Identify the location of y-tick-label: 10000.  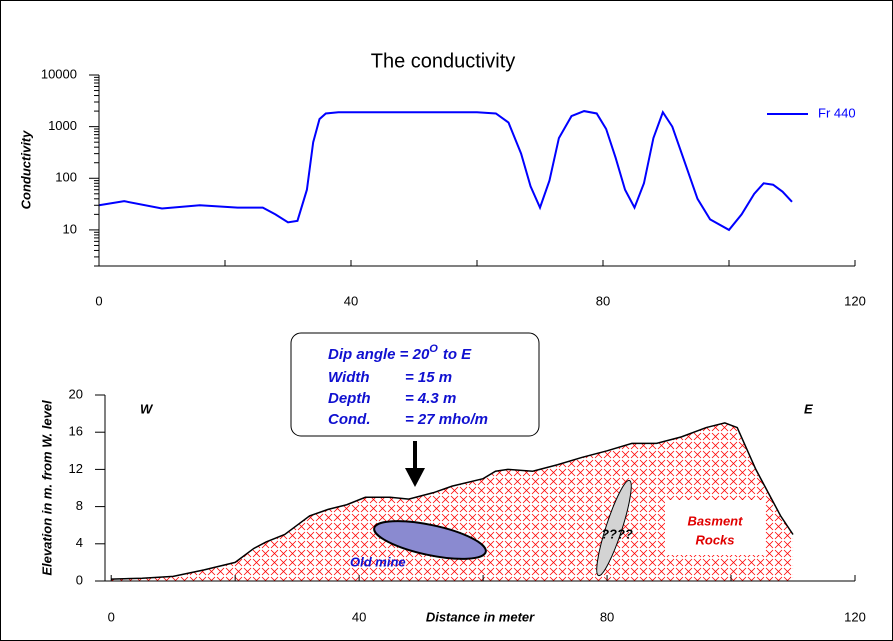
(59, 73).